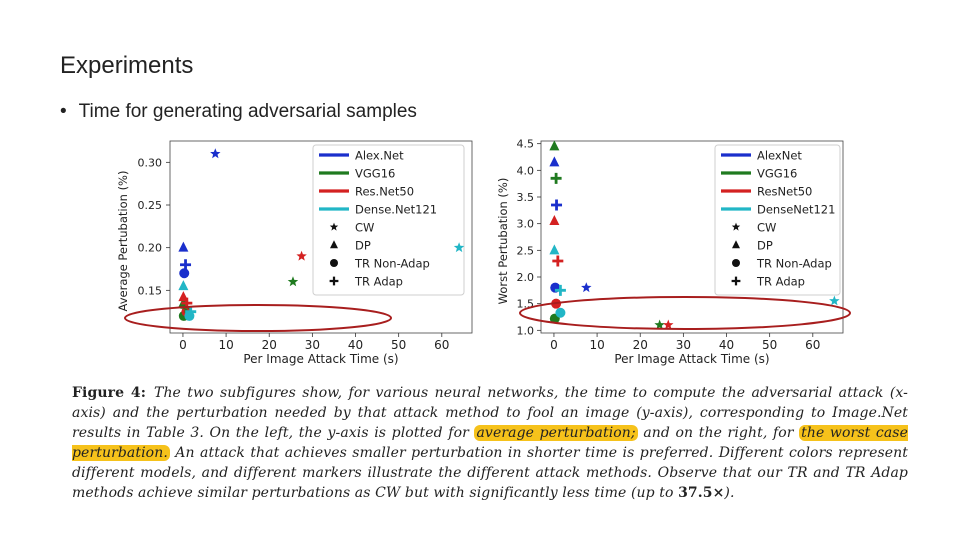 The image size is (960, 540). I want to click on legend-label-alexnet: AlexNet, so click(779, 156).